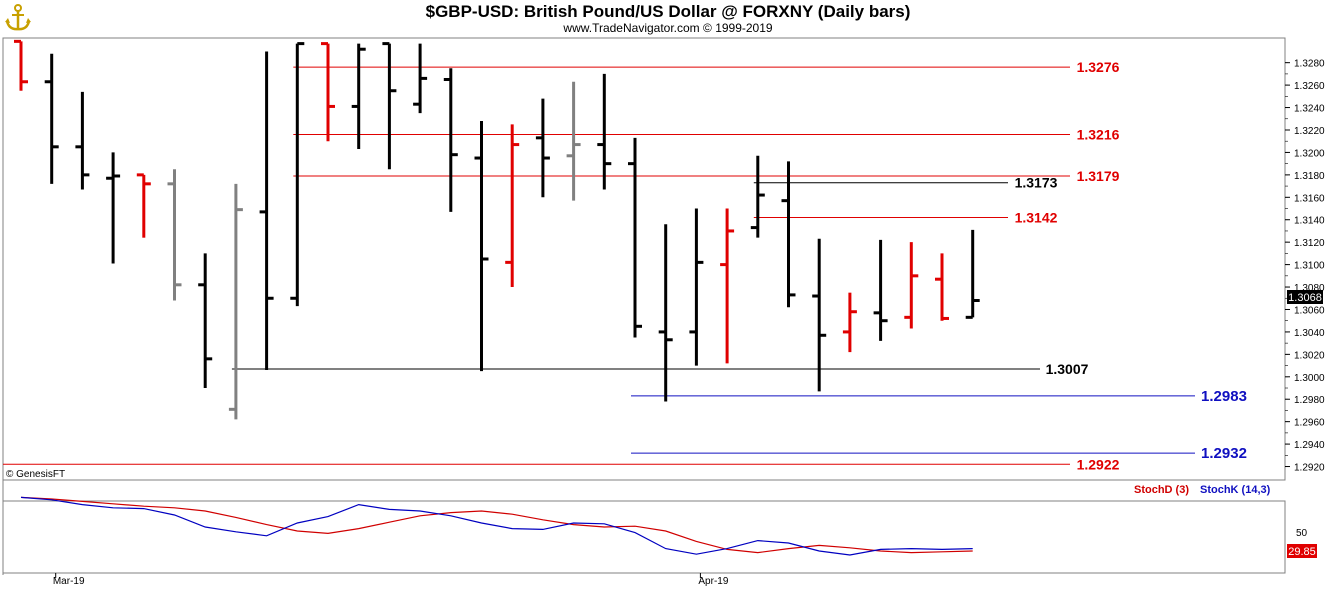 This screenshot has height=591, width=1336. Describe the element at coordinates (1224, 453) in the screenshot. I see `level-label: 1.2932` at that location.